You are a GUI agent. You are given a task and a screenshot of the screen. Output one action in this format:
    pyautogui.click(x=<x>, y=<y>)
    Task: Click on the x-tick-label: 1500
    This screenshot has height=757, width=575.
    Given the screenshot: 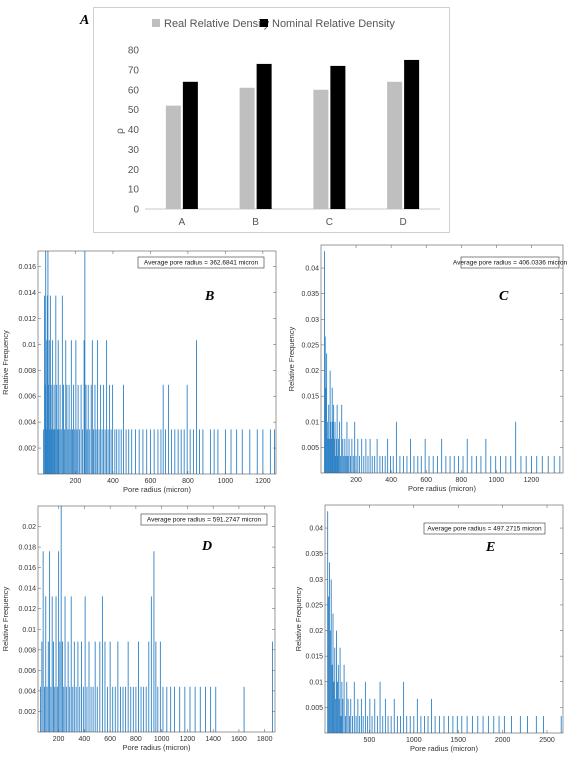 What is the action you would take?
    pyautogui.click(x=458, y=740)
    